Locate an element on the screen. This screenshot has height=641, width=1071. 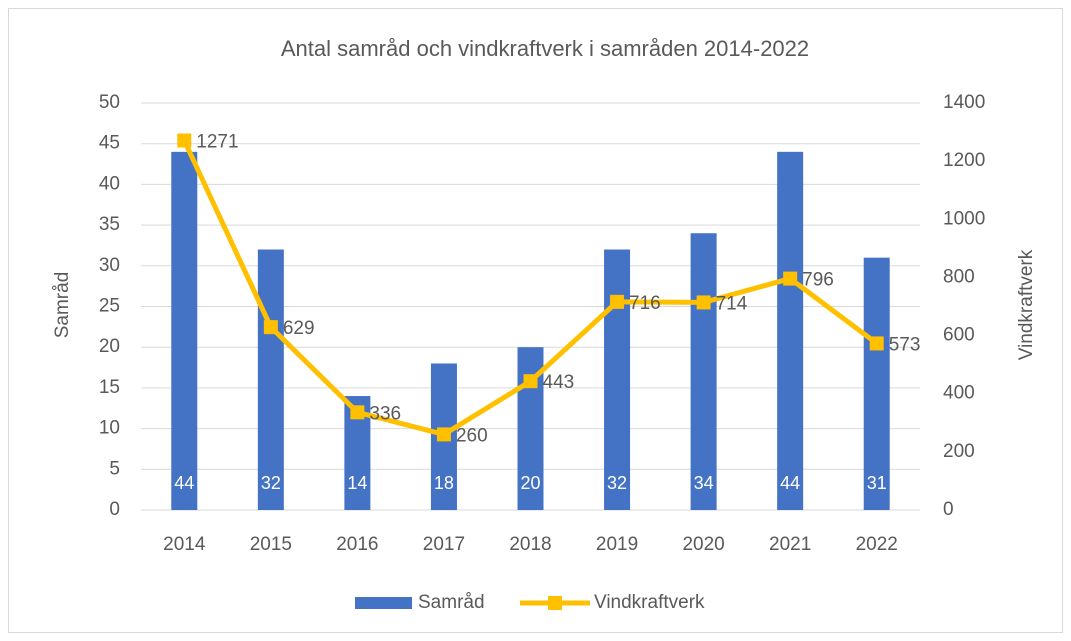
bar-value-label: 18 is located at coordinates (444, 483).